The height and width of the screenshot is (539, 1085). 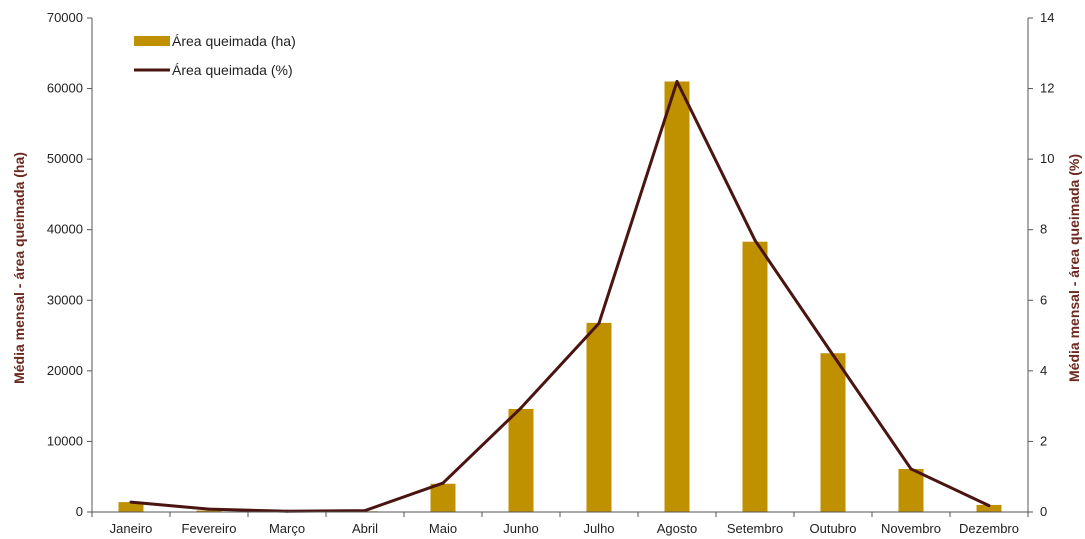 What do you see at coordinates (65, 440) in the screenshot?
I see `left-tick-label: 10000` at bounding box center [65, 440].